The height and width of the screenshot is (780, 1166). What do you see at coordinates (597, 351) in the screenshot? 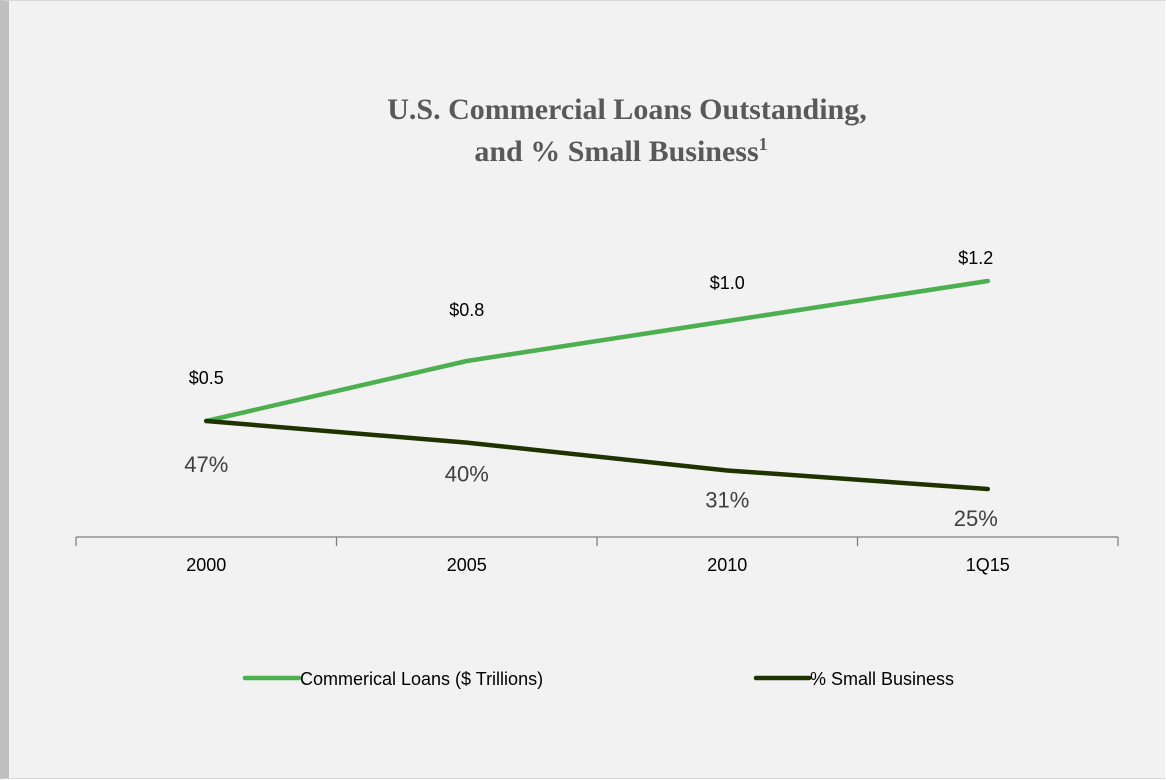
I see `series-line-commercial-loans` at bounding box center [597, 351].